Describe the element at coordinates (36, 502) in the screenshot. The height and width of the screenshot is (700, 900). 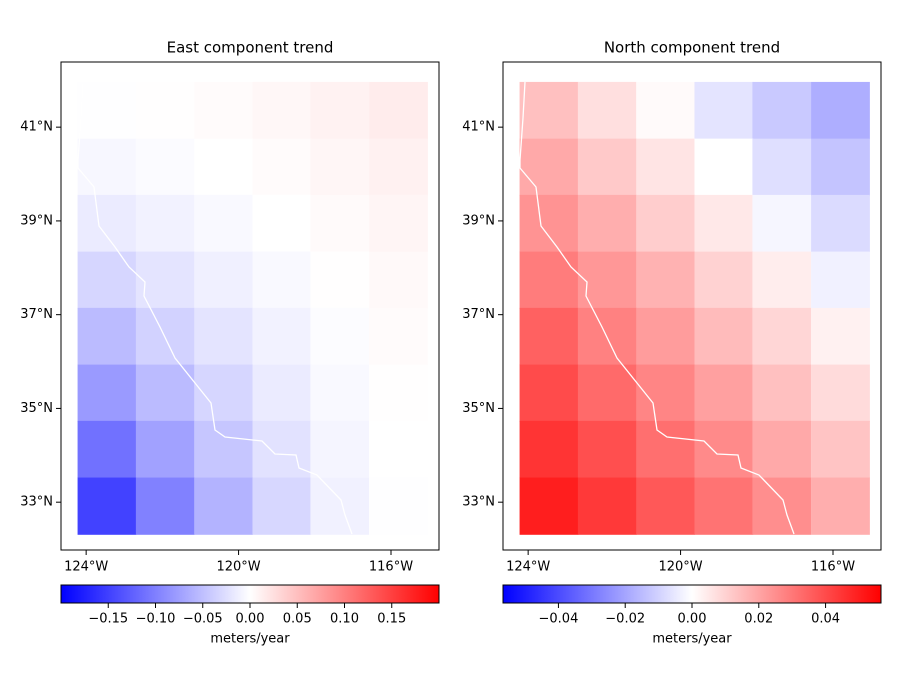
I see `y-tick-label: 33°N` at that location.